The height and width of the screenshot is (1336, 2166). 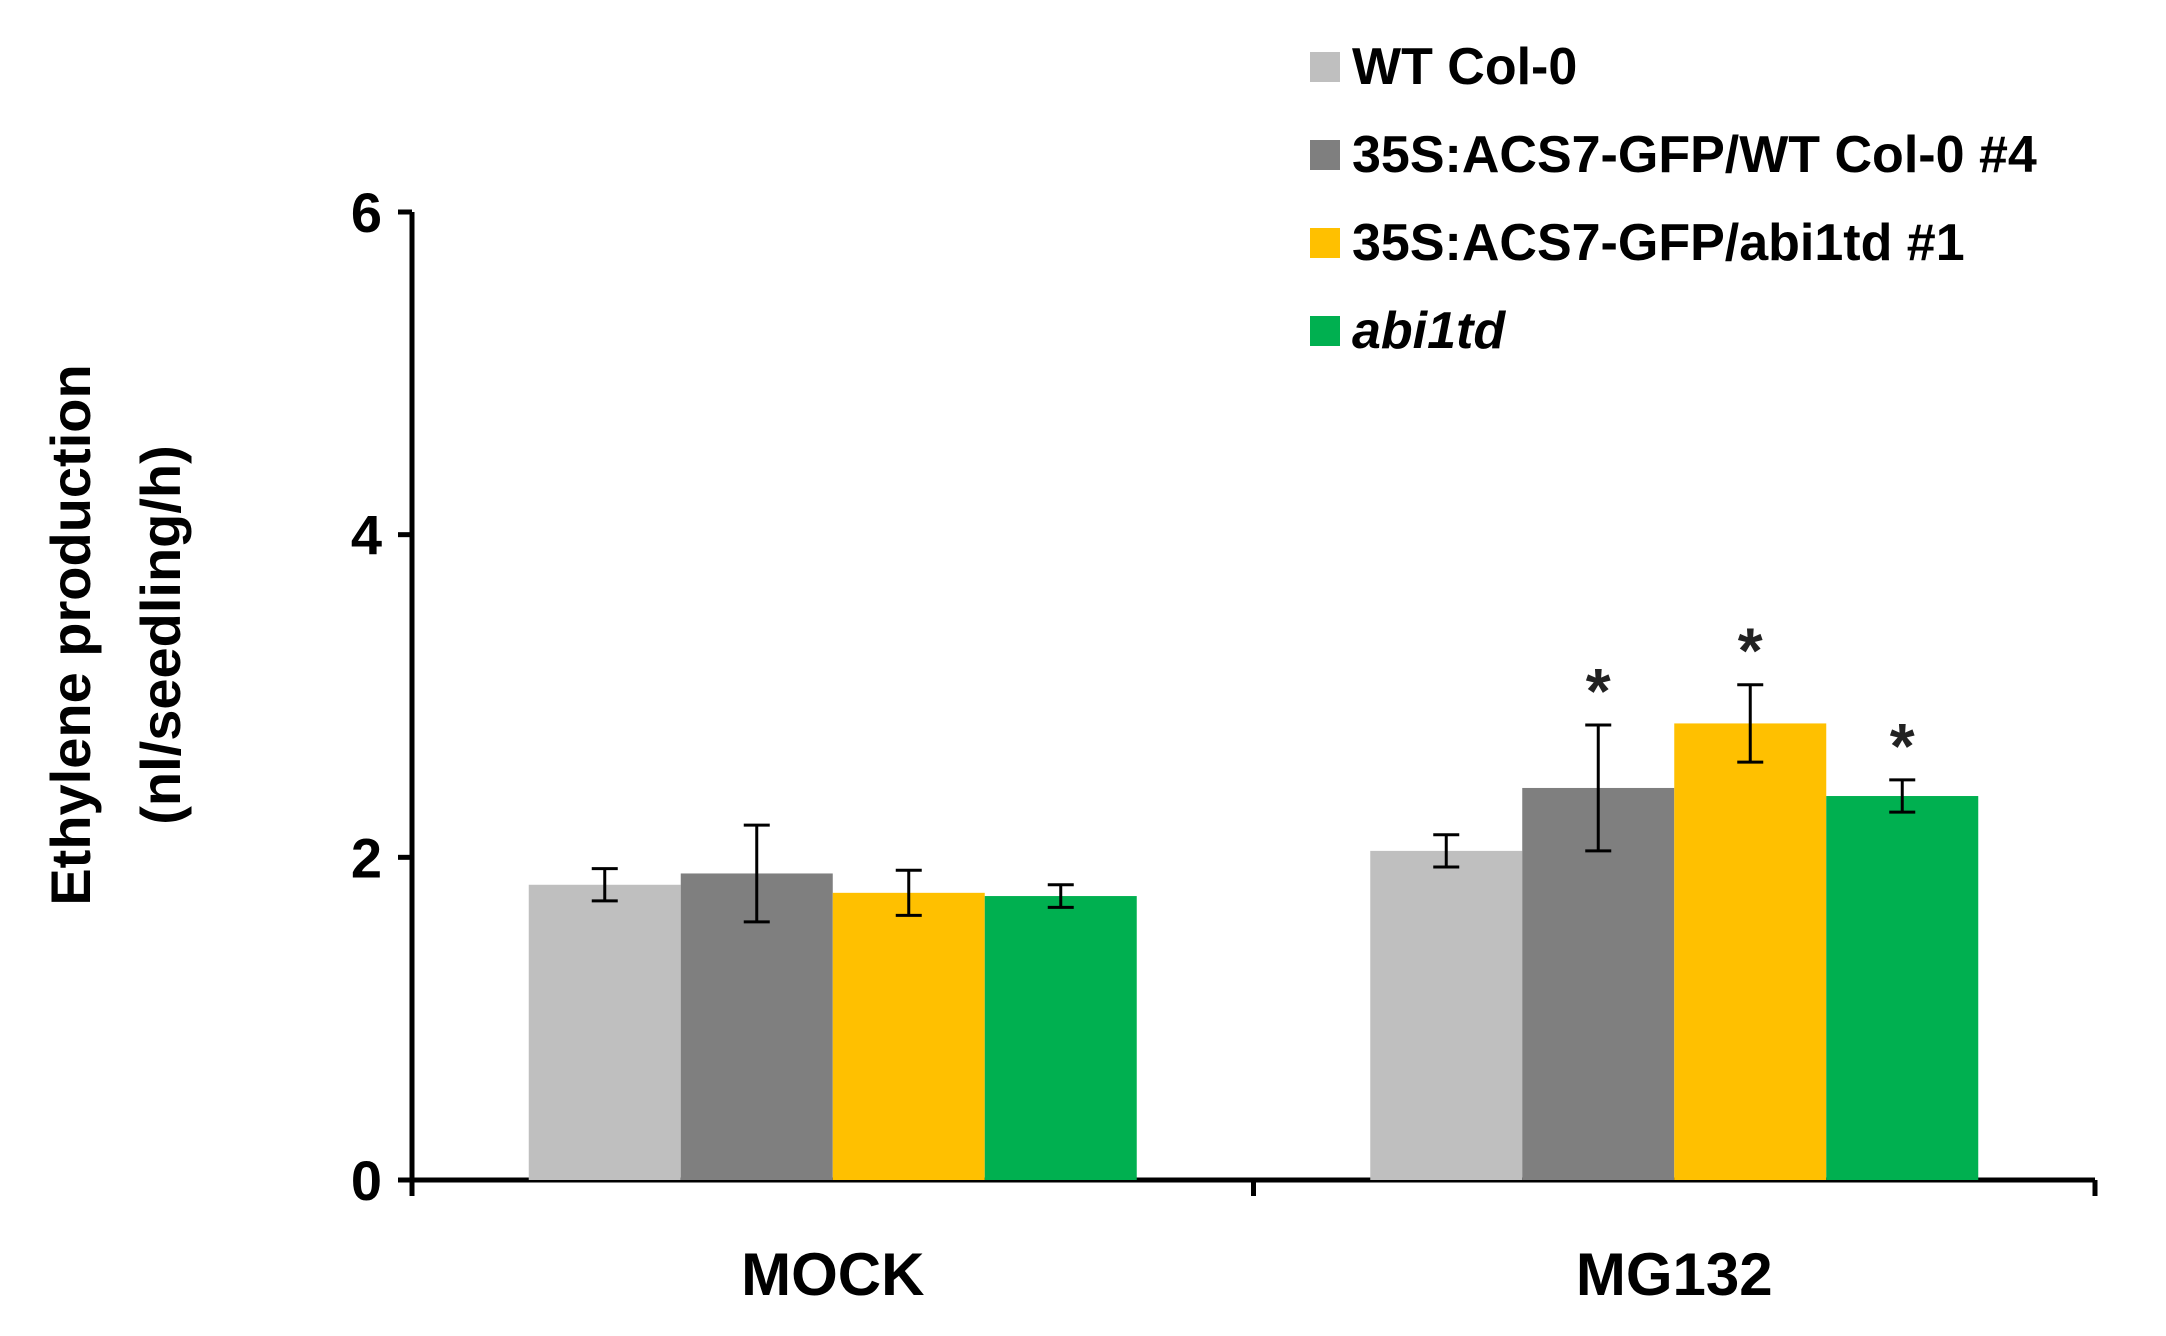 What do you see at coordinates (160, 635) in the screenshot?
I see `y-axis-title-line2: (nl/seedling/h)` at bounding box center [160, 635].